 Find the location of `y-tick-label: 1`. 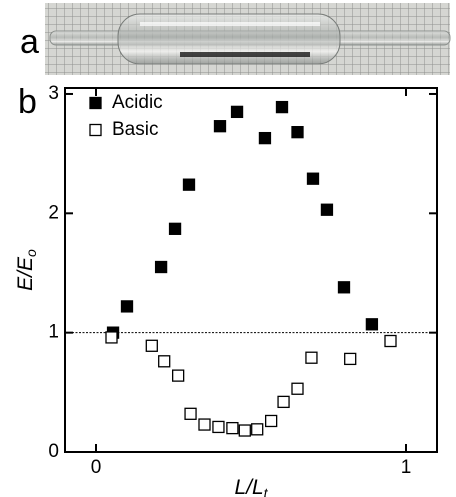

y-tick-label: 1 is located at coordinates (53, 332).